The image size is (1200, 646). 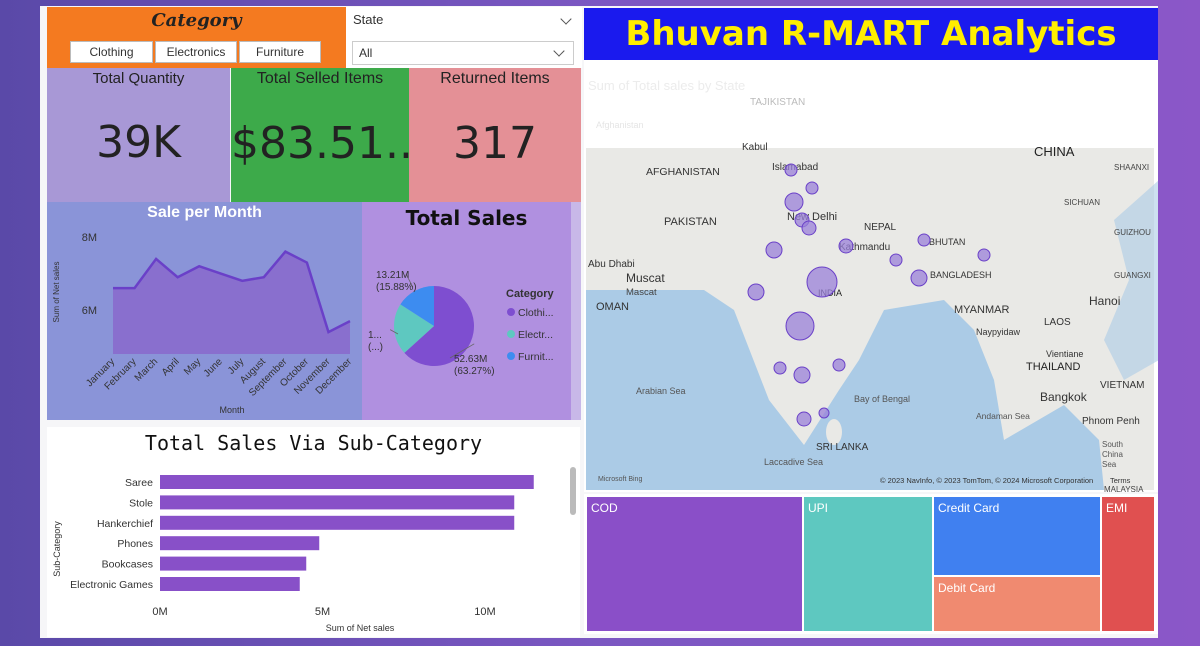 What do you see at coordinates (1003, 416) in the screenshot?
I see `map-label: Andaman Sea` at bounding box center [1003, 416].